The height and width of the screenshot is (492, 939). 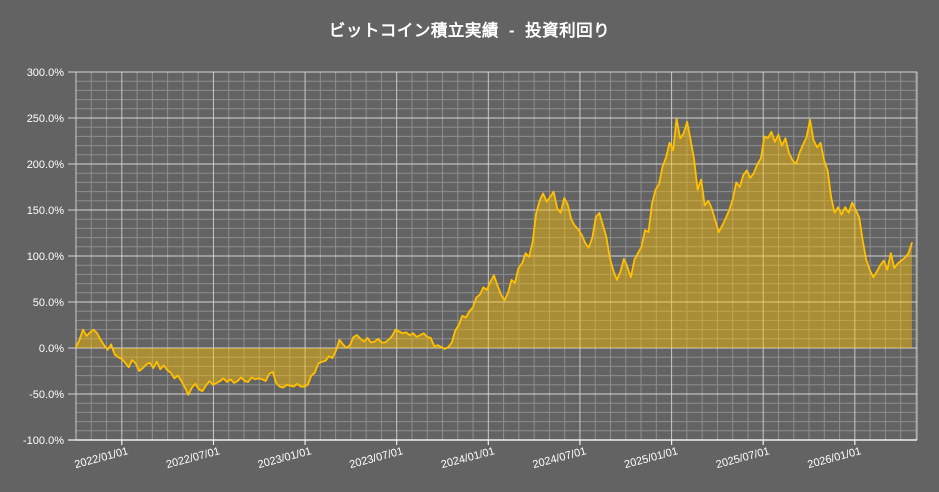 What do you see at coordinates (51, 349) in the screenshot?
I see `y-tick-label: 0.0%` at bounding box center [51, 349].